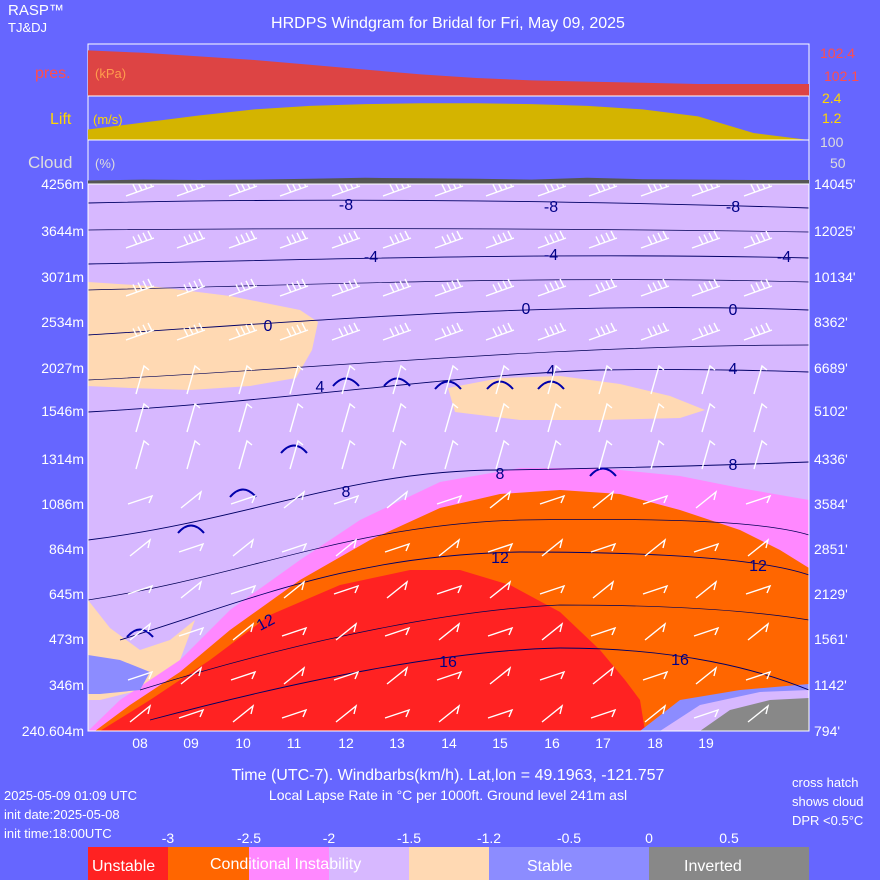  What do you see at coordinates (66, 639) in the screenshot?
I see `y-tick-label: 473m` at bounding box center [66, 639].